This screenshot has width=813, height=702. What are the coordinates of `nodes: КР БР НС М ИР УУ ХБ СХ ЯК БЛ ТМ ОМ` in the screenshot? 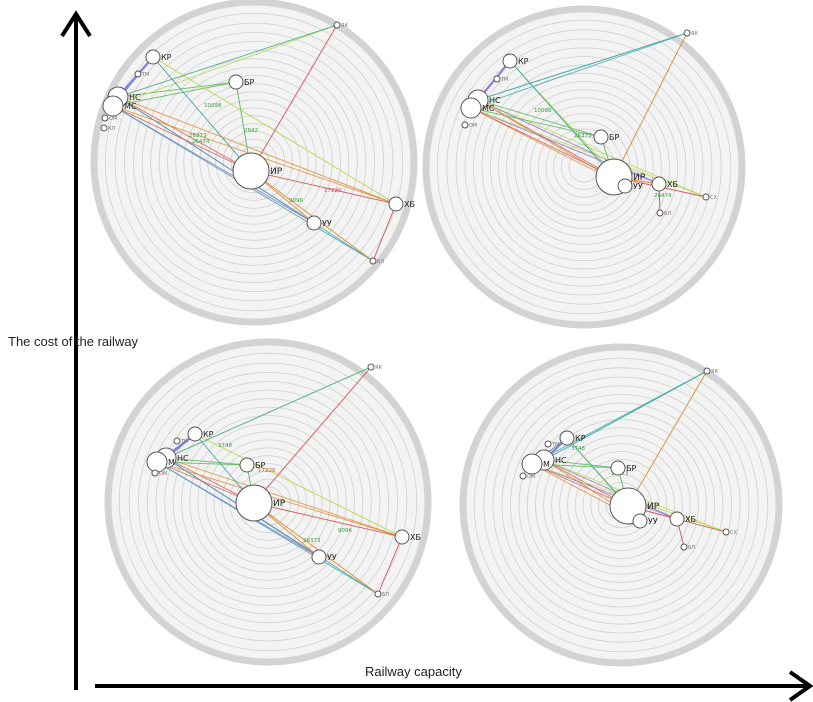 It's located at (628, 459).